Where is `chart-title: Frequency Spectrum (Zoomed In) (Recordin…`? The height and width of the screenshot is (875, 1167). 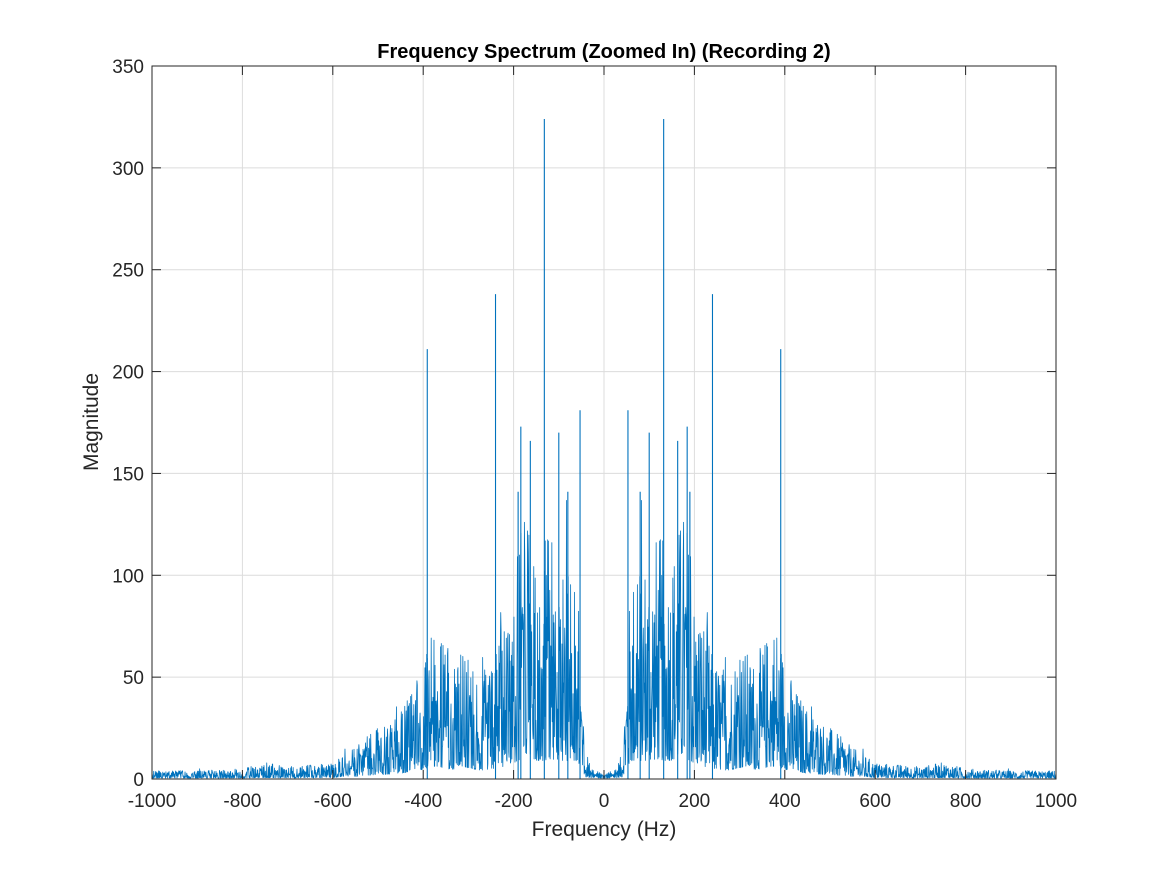 chart-title: Frequency Spectrum (Zoomed In) (Recordin… is located at coordinates (603, 52).